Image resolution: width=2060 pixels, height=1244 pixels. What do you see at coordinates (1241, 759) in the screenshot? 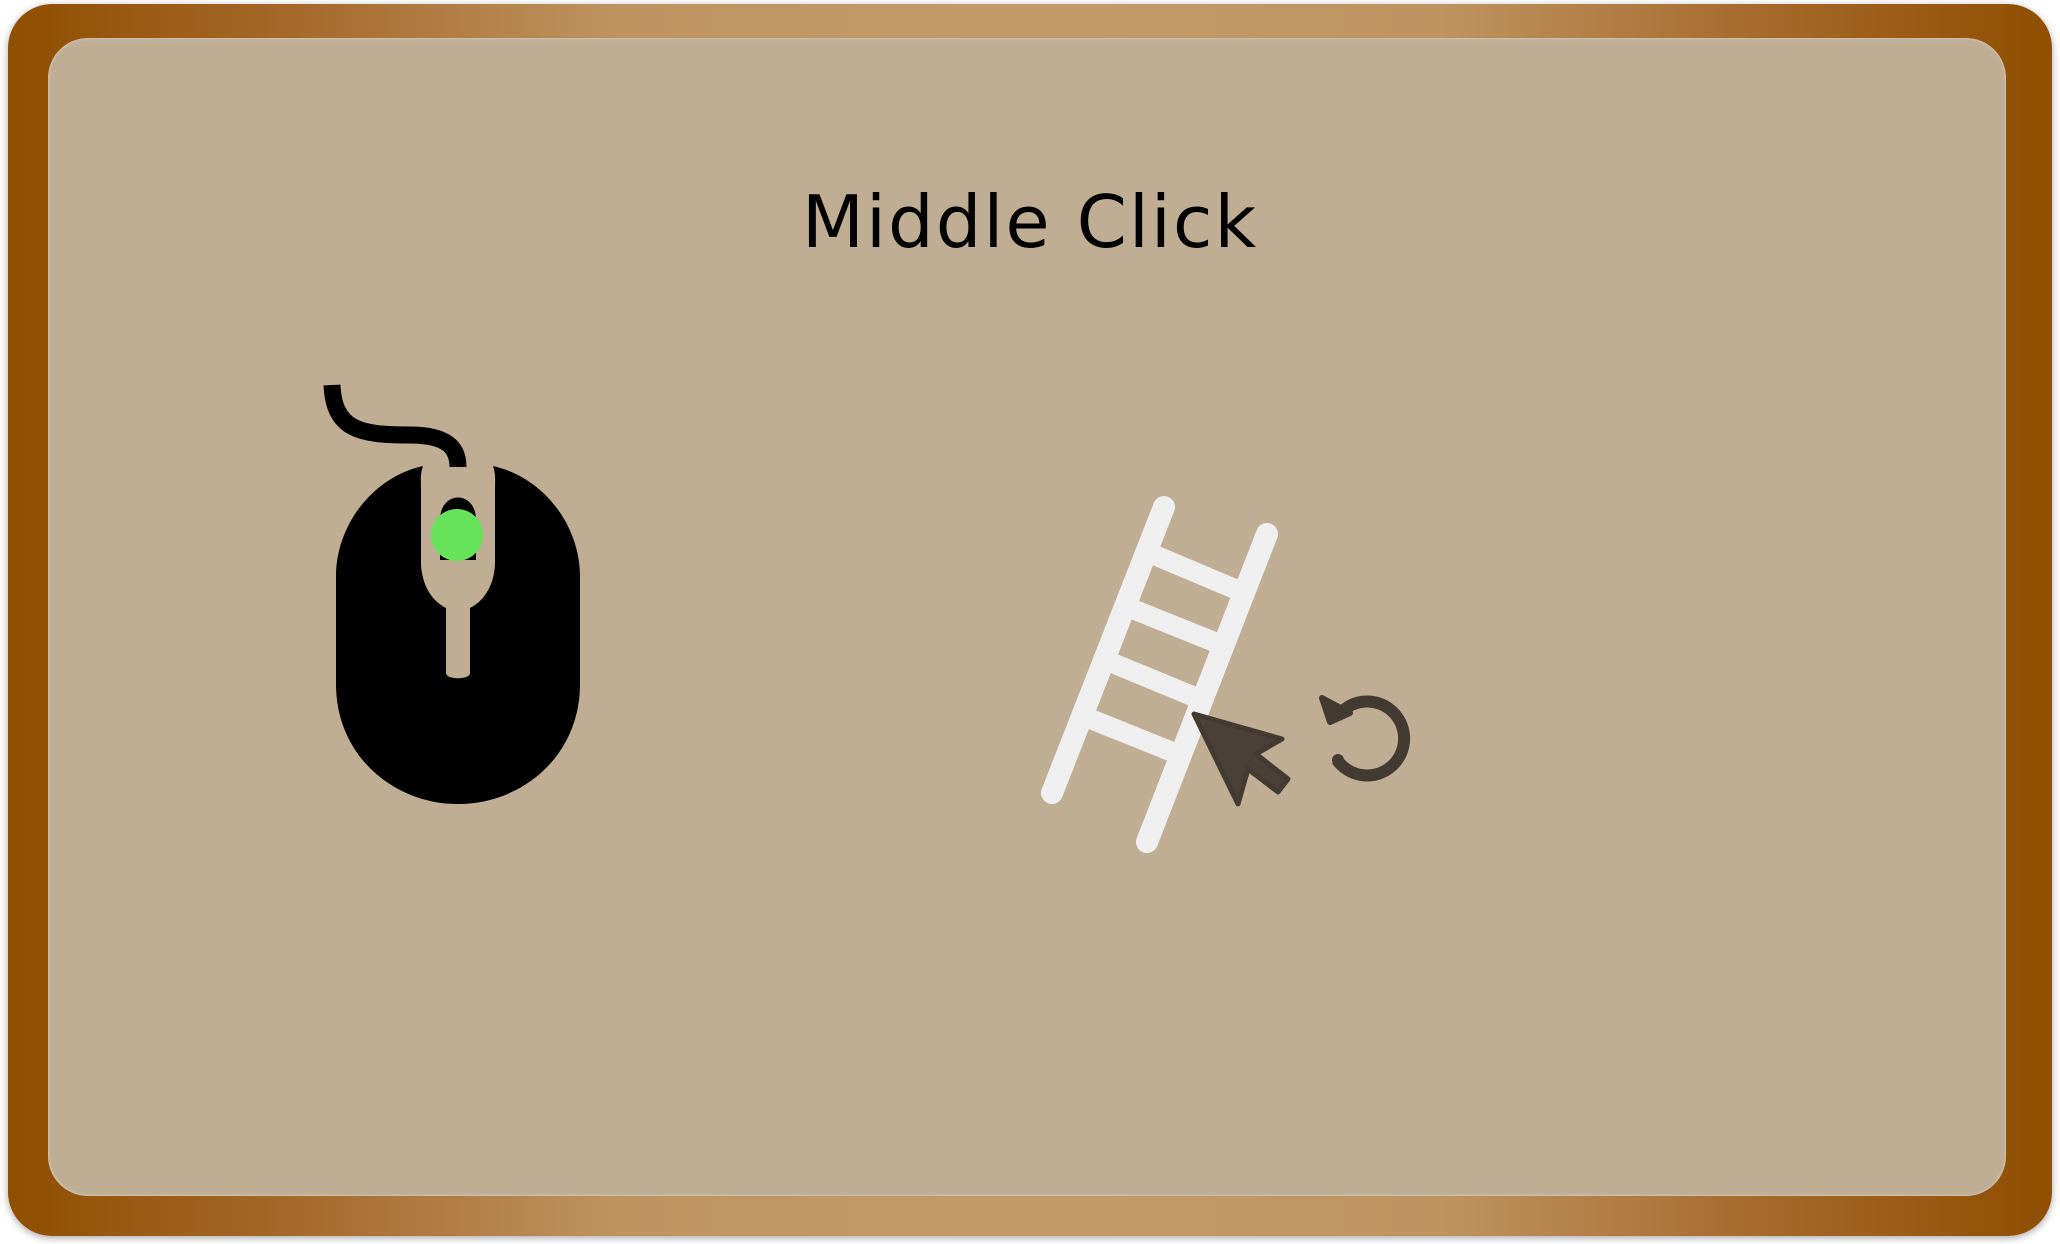
I see `cursor-arrow-icon` at bounding box center [1241, 759].